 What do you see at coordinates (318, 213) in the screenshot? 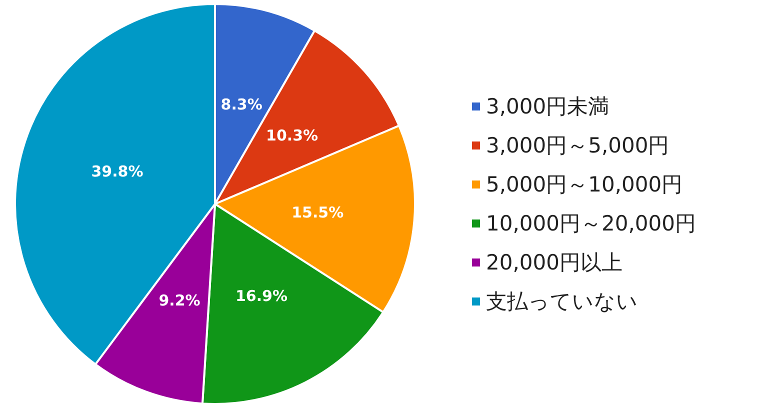
I see `data-label: 15.5%` at bounding box center [318, 213].